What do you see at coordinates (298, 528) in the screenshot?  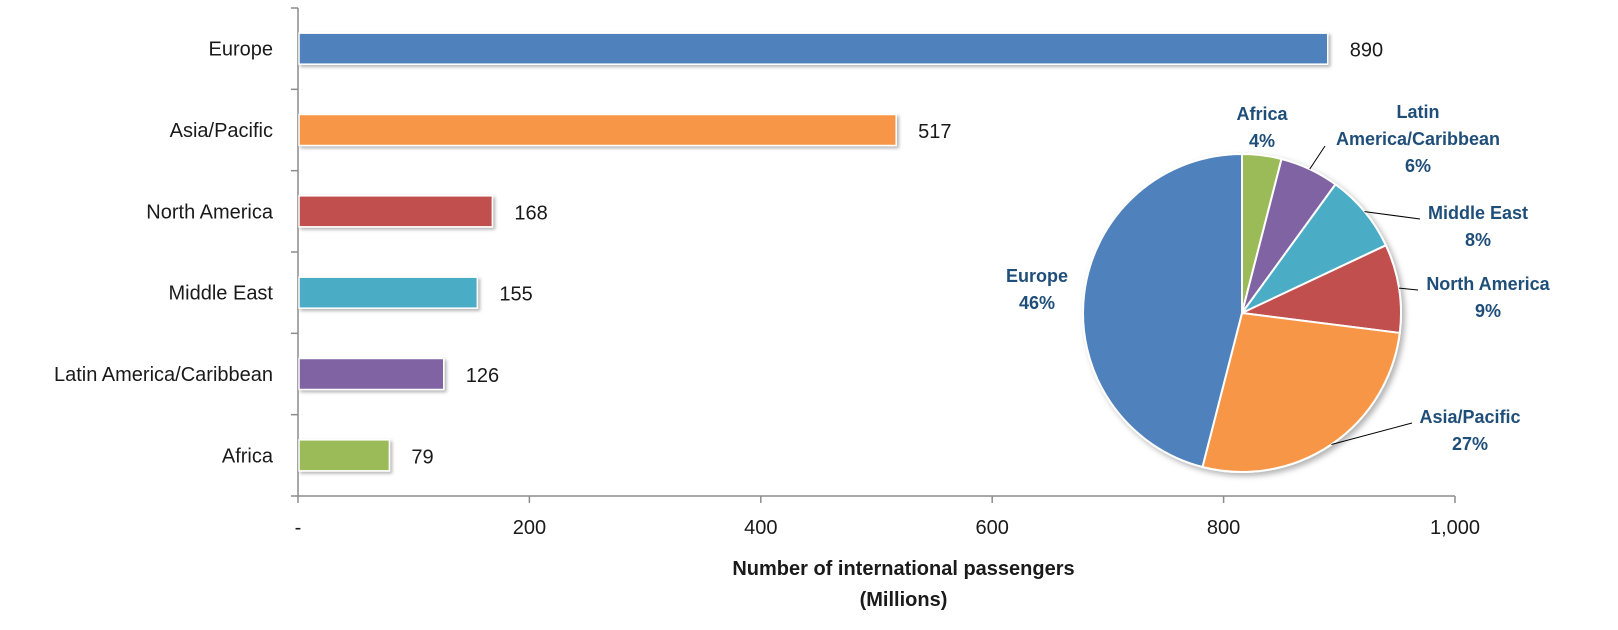 I see `x-tick-label: -` at bounding box center [298, 528].